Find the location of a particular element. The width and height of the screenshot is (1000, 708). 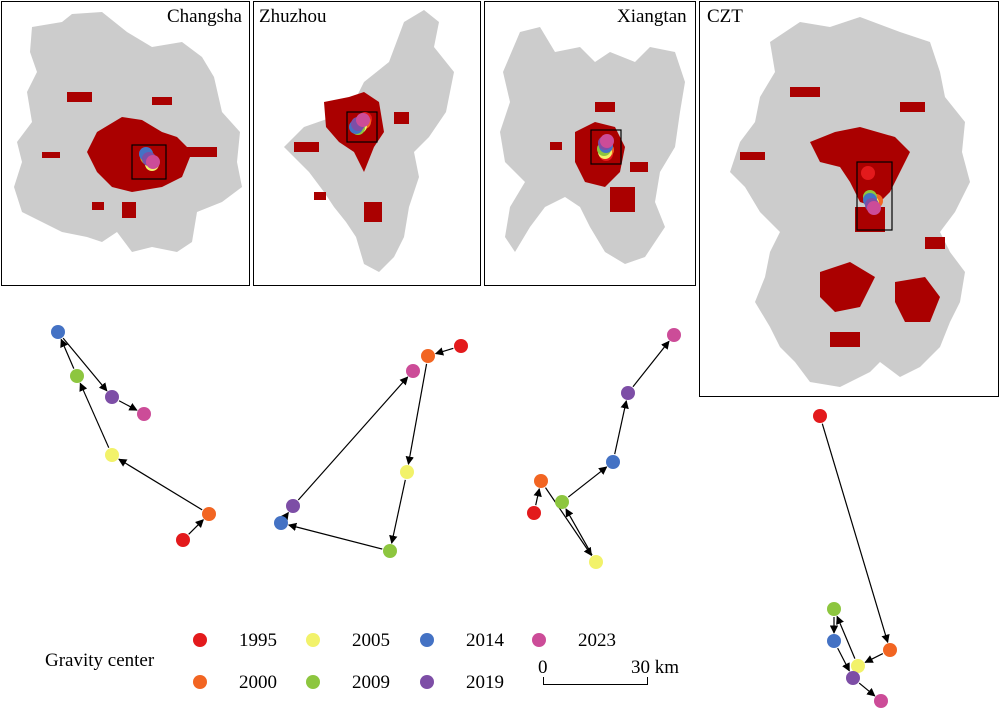

legend-label: 2000 is located at coordinates (258, 682).